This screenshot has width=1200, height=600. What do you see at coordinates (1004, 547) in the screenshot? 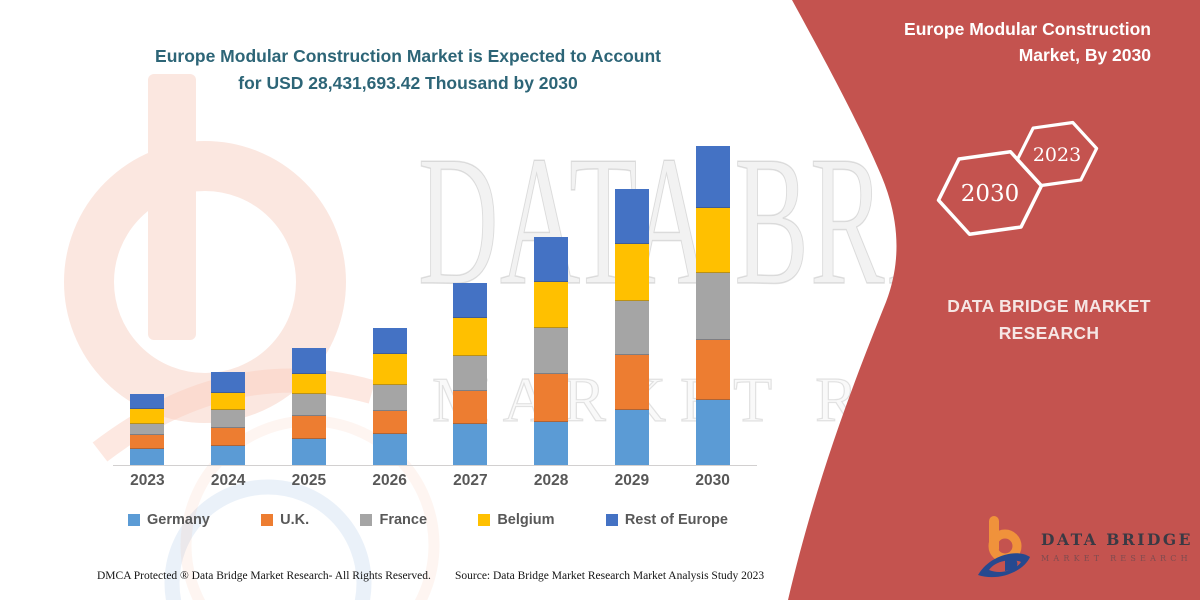
I see `data-bridge-logo-icon` at bounding box center [1004, 547].